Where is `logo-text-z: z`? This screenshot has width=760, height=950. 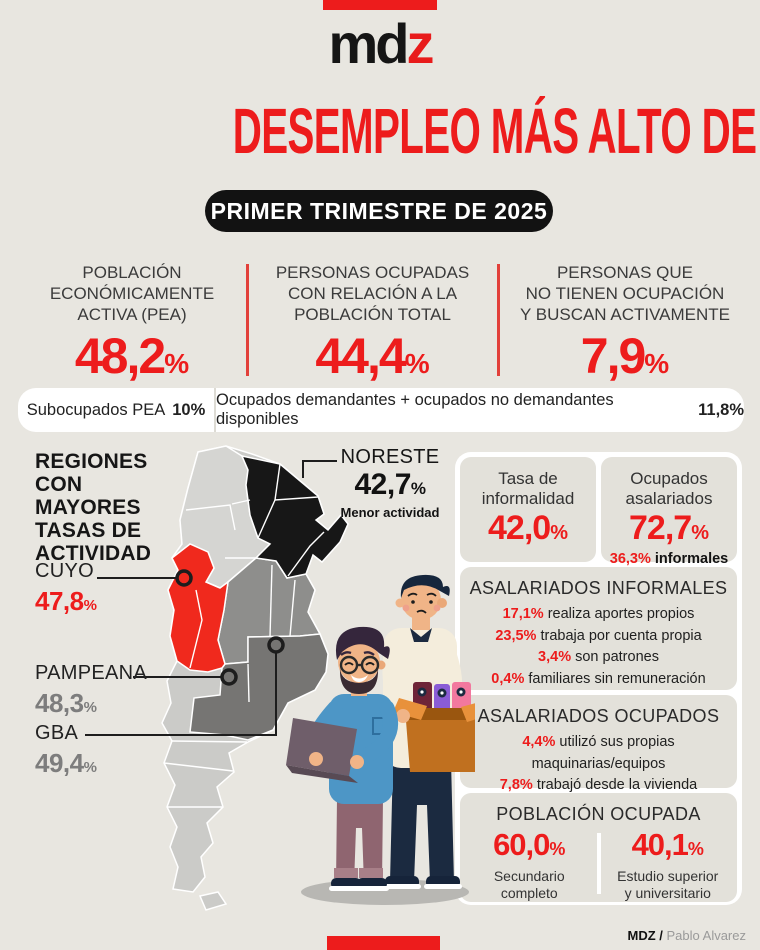 logo-text-z: z is located at coordinates (420, 43).